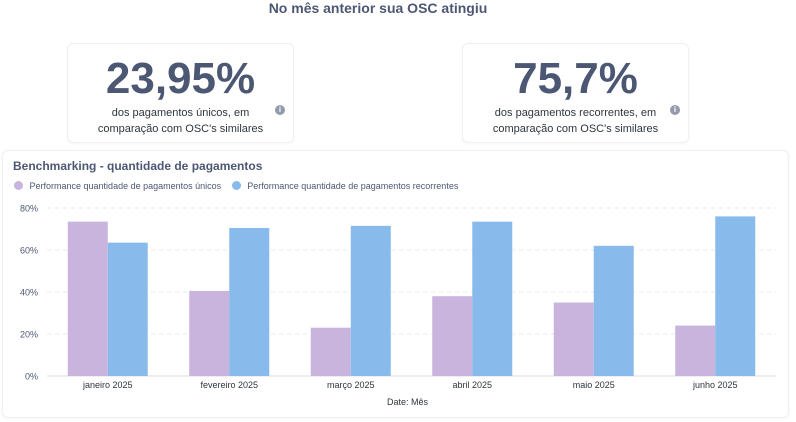 The image size is (796, 422). What do you see at coordinates (180, 113) in the screenshot?
I see `kpi-description-line: dos pagamentos únicos, em` at bounding box center [180, 113].